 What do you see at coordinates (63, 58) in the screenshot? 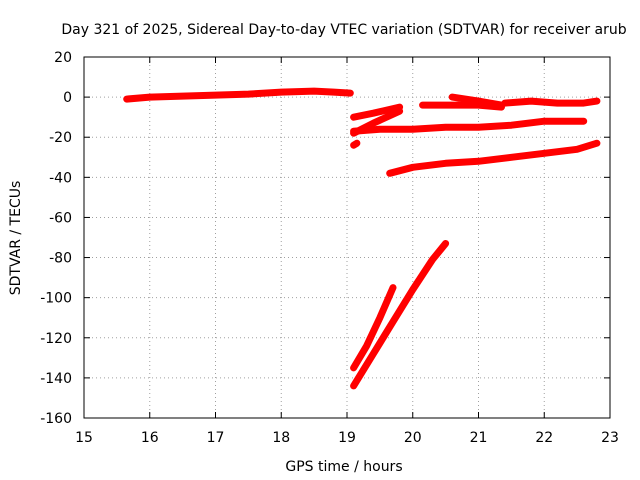
I see `y-tick-label: 20` at bounding box center [63, 58].